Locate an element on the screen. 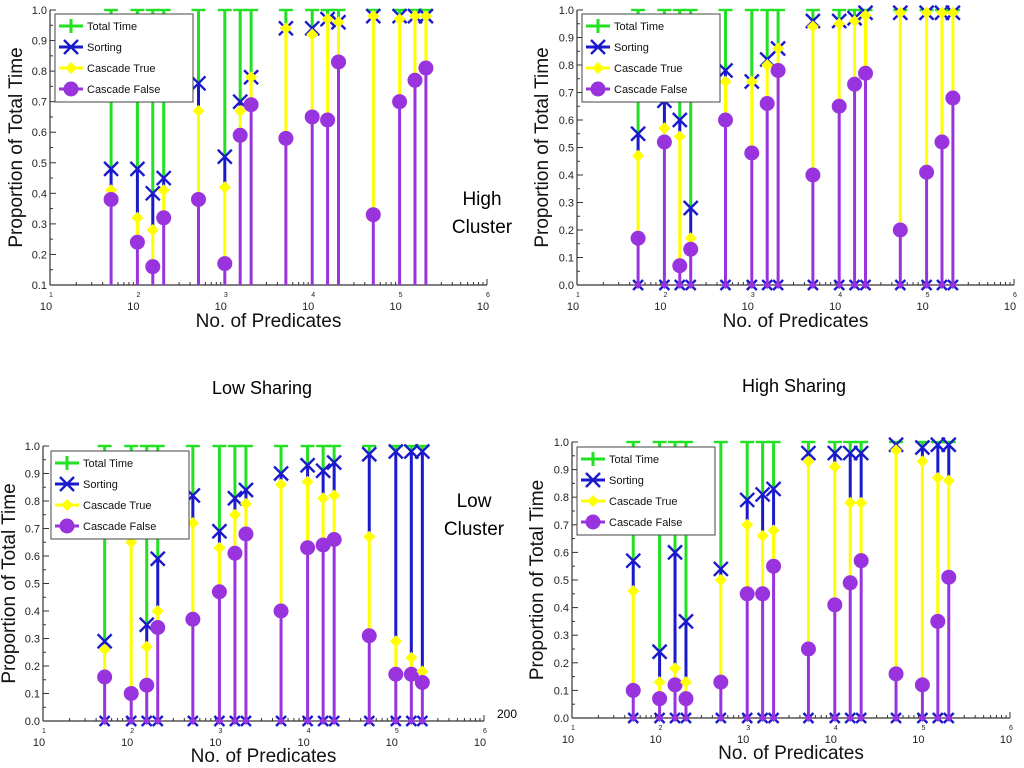 This screenshot has height=768, width=1024. legend-item: Cascade True is located at coordinates (634, 68).